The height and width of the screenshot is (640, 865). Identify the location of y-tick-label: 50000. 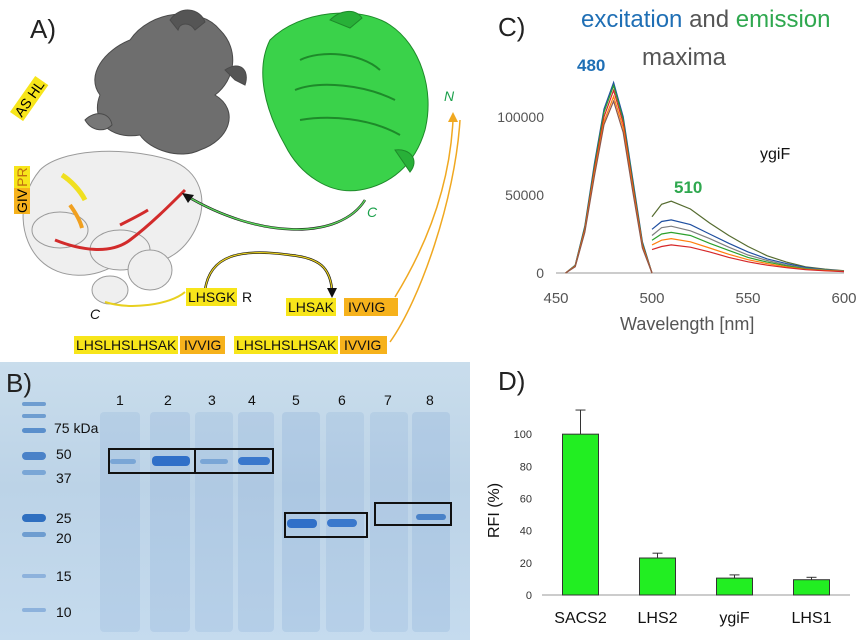
(524, 195).